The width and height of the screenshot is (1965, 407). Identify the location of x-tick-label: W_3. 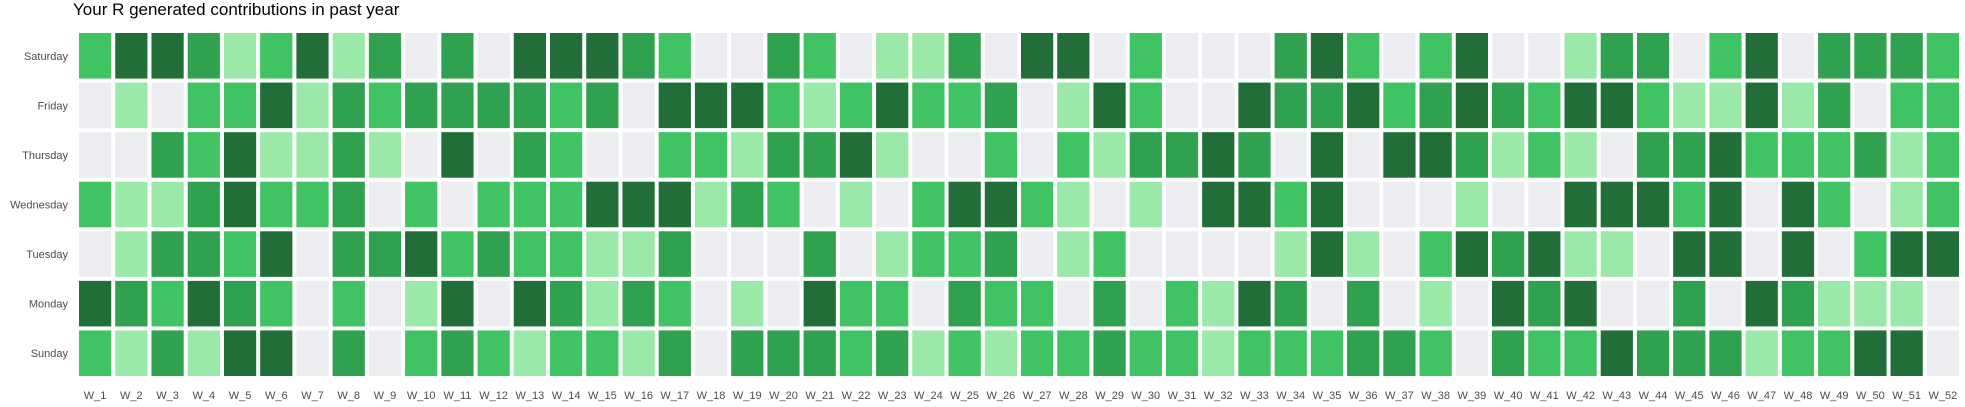
(167, 396).